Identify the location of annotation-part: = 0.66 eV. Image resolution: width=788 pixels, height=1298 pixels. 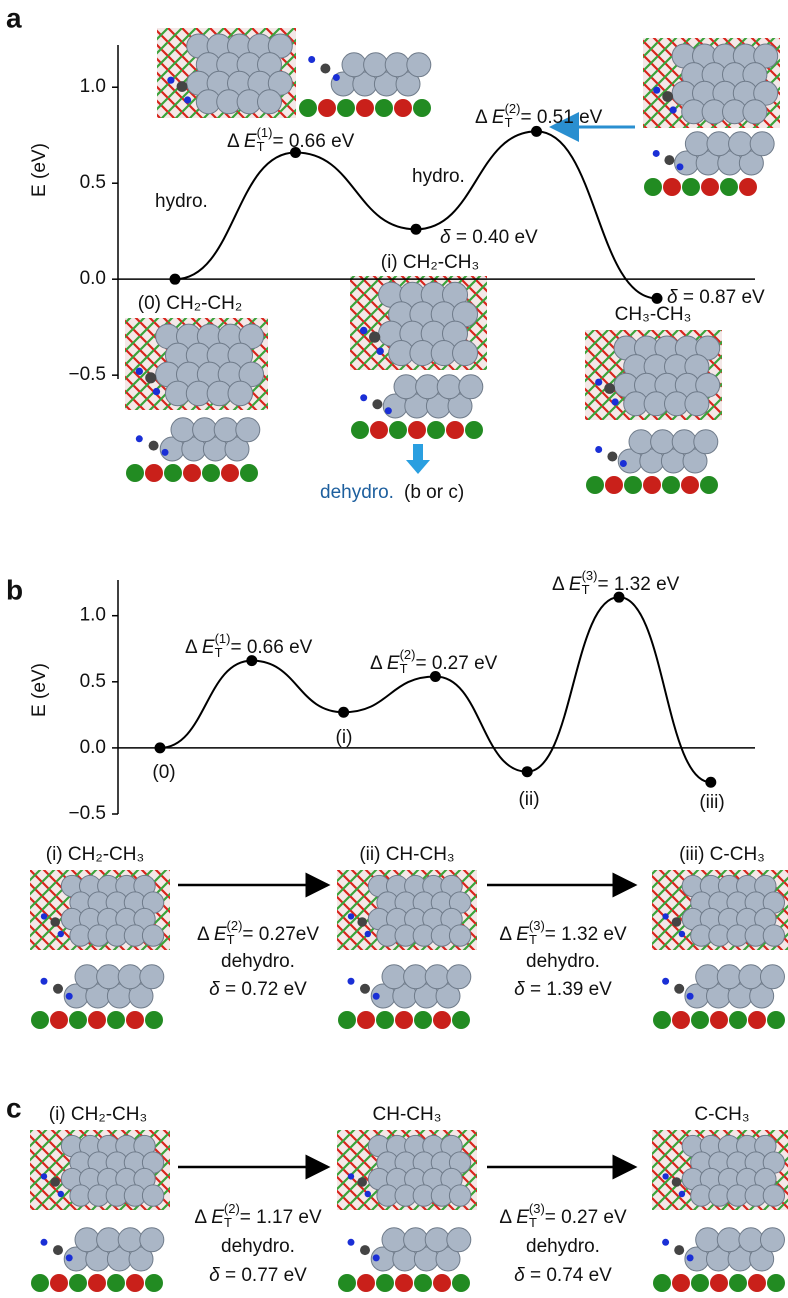
(271, 647).